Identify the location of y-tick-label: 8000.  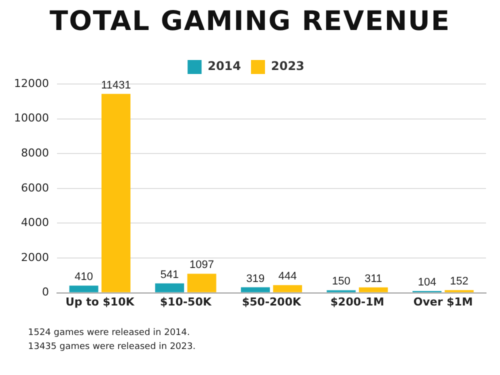
(34, 153).